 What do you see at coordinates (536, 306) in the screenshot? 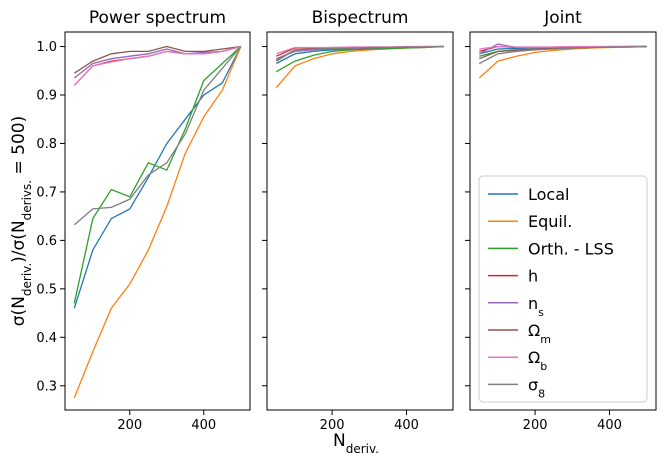
I see `legend-label: ns` at bounding box center [536, 306].